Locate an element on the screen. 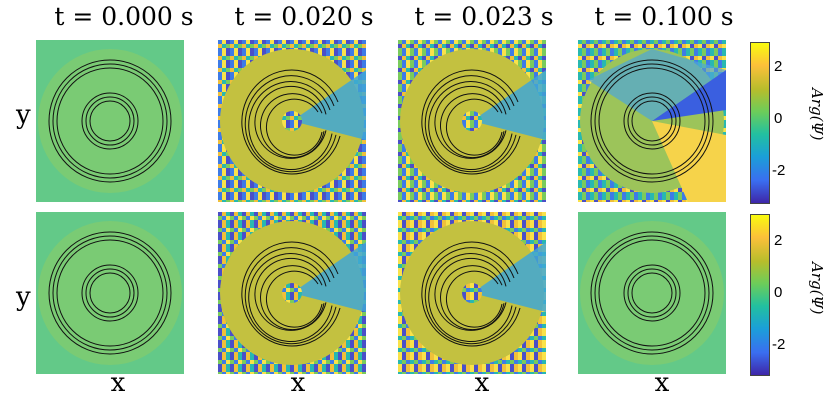 Image resolution: width=830 pixels, height=403 pixels. phase-panel-r1c2 is located at coordinates (292, 121).